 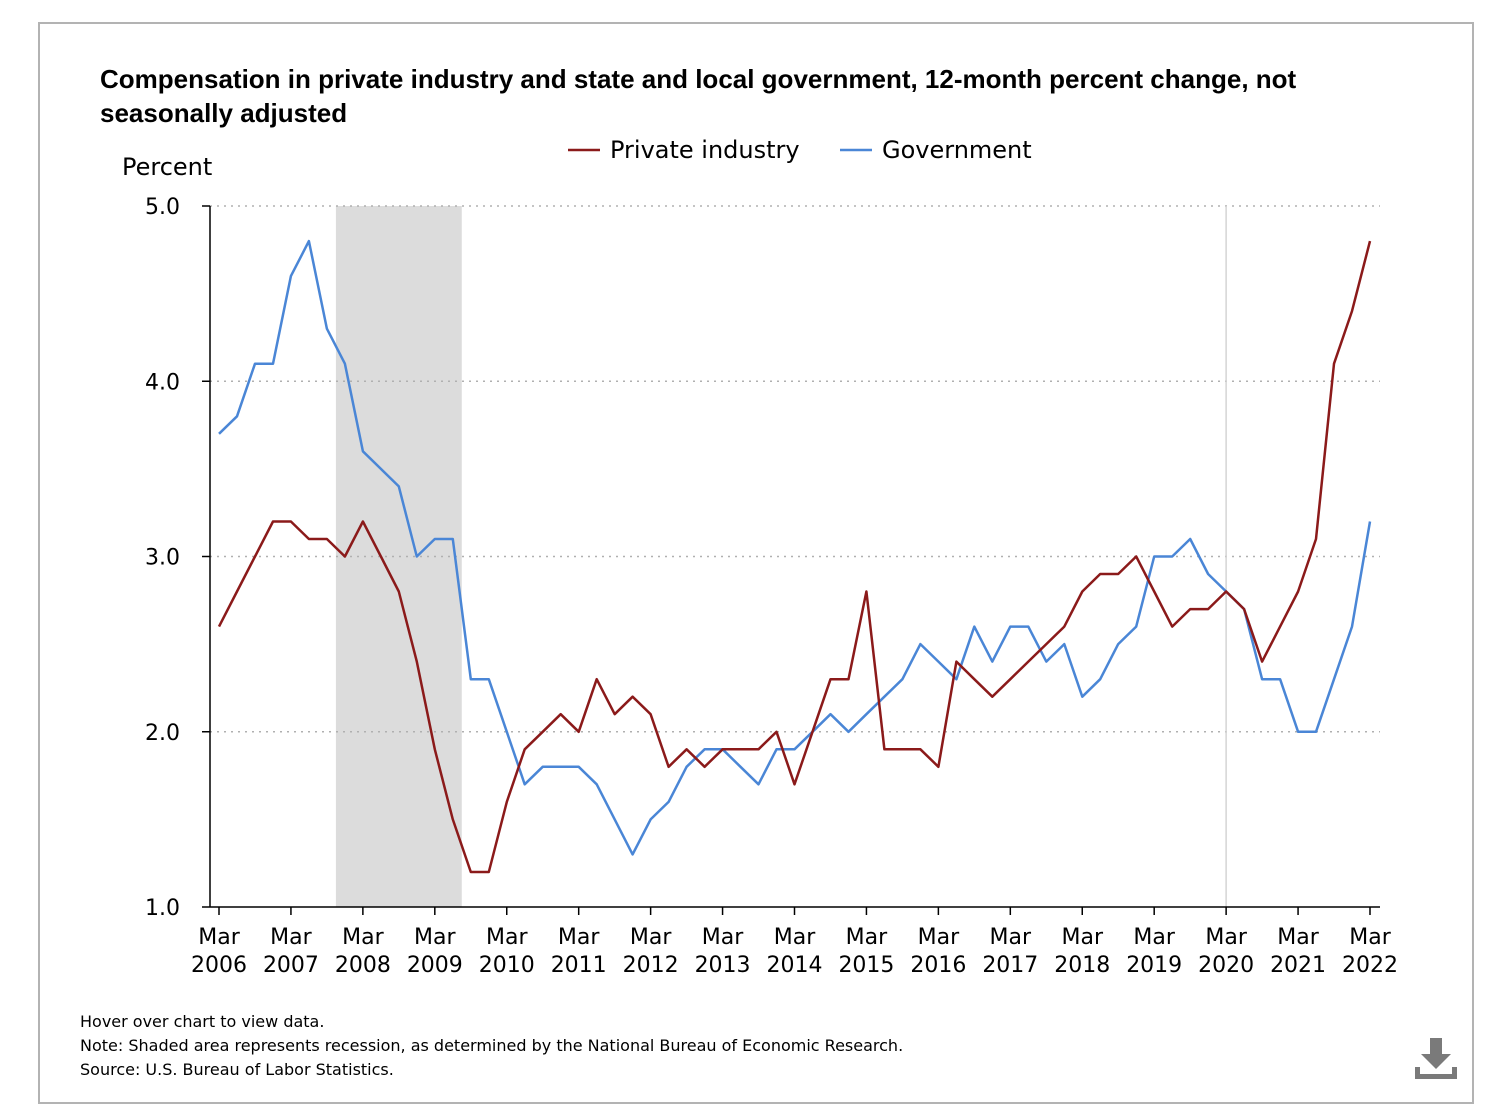 I want to click on legend: Private industry Government, so click(x=800, y=150).